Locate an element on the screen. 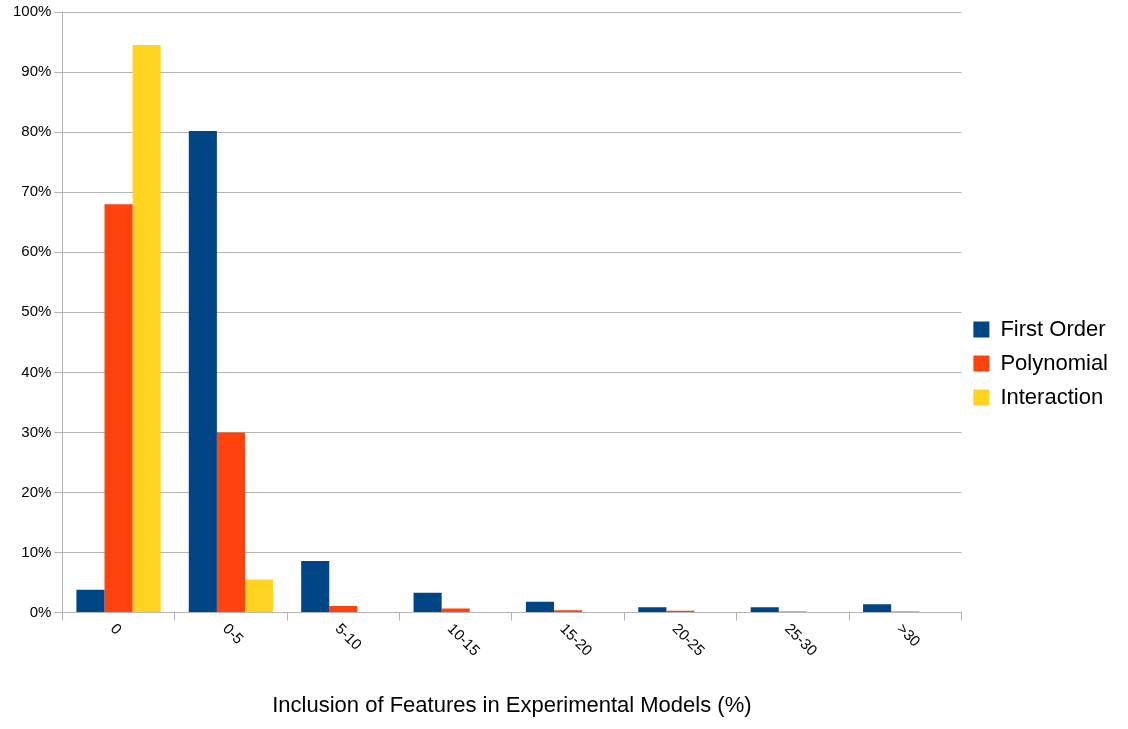  legend-label: First Order is located at coordinates (1053, 328).